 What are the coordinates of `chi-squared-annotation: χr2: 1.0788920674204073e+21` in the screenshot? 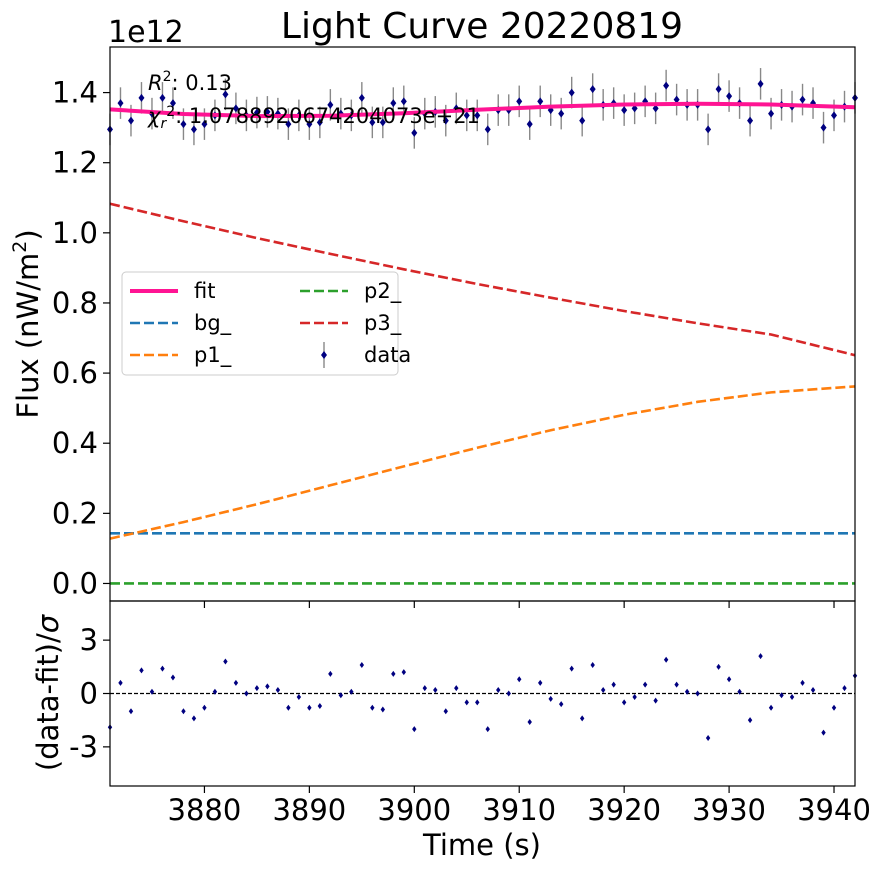 It's located at (313, 118).